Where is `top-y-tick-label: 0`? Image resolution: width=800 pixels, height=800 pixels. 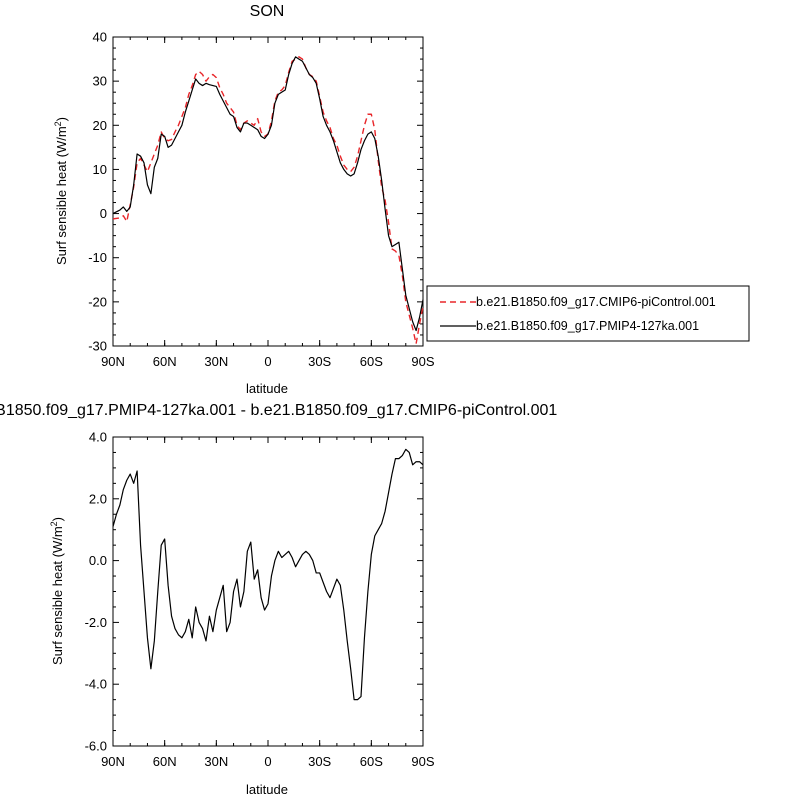
top-y-tick-label: 0 is located at coordinates (103, 213).